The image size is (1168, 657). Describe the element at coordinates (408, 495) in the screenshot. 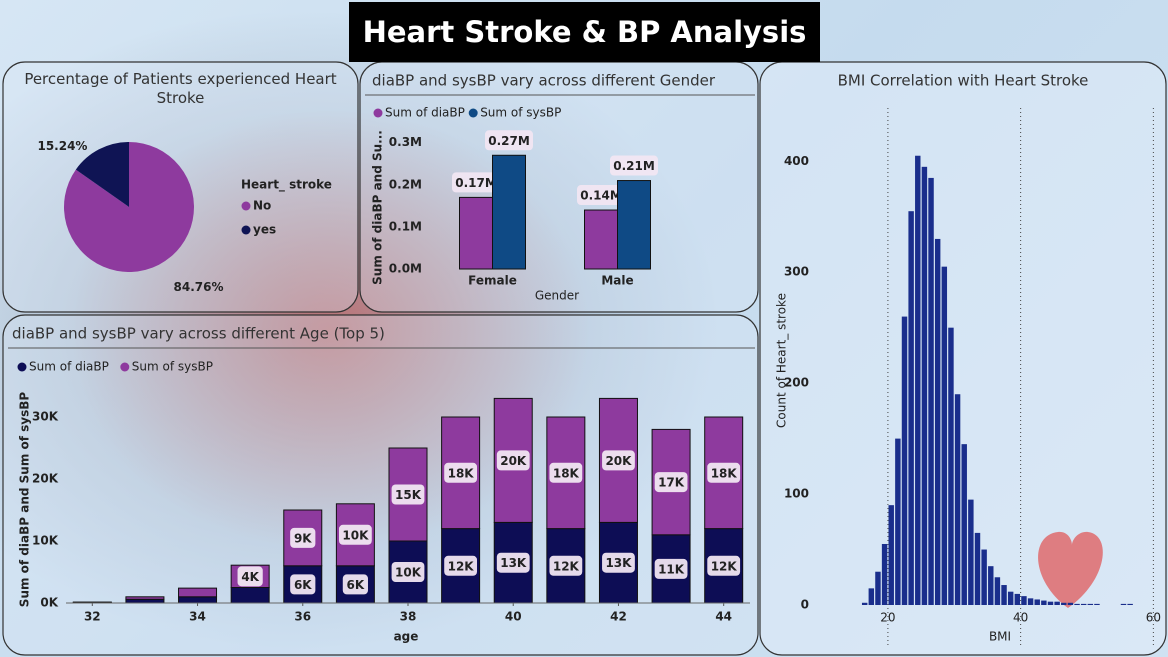

I see `data-label: 15K` at that location.